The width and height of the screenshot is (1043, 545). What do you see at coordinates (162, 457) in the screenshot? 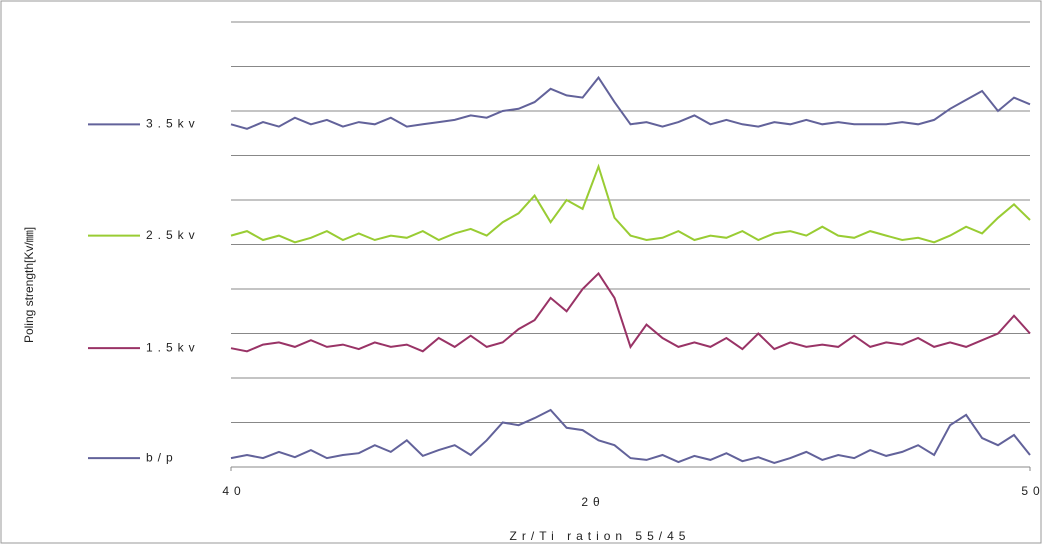
I see `legend-label: b/p` at bounding box center [162, 457].